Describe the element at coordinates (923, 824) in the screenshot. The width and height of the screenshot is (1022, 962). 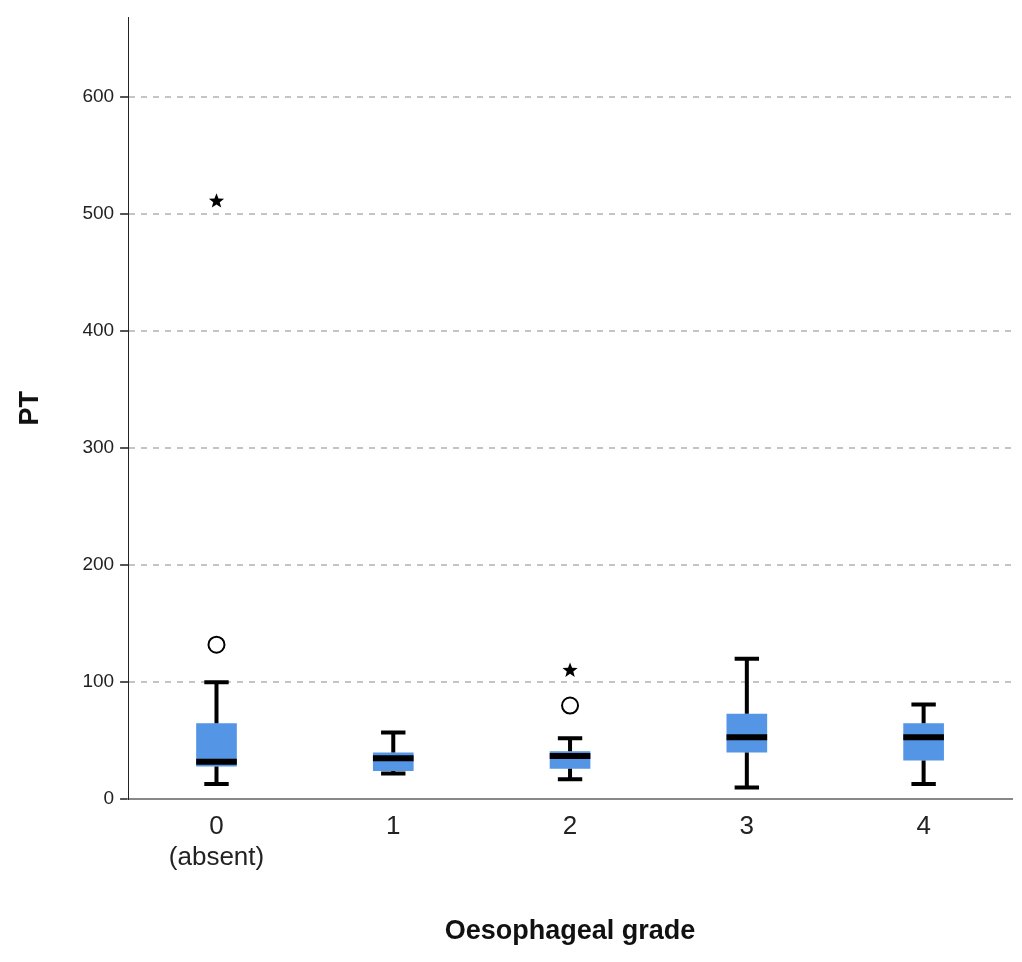
I see `x-tick-label: 4` at that location.